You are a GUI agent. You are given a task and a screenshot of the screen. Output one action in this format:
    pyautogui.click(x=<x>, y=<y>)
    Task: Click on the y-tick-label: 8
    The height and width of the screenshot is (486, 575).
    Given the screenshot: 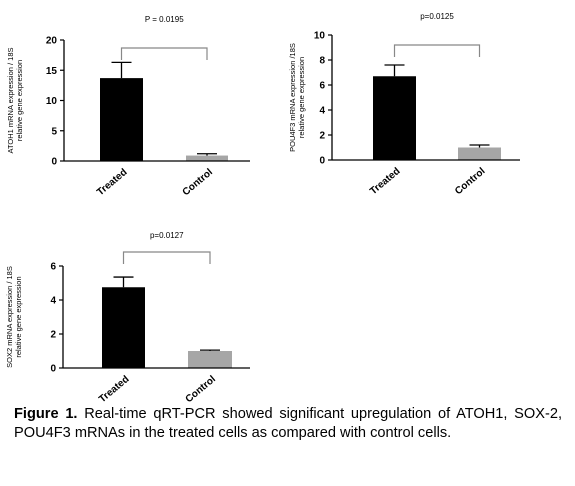 What is the action you would take?
    pyautogui.click(x=322, y=61)
    